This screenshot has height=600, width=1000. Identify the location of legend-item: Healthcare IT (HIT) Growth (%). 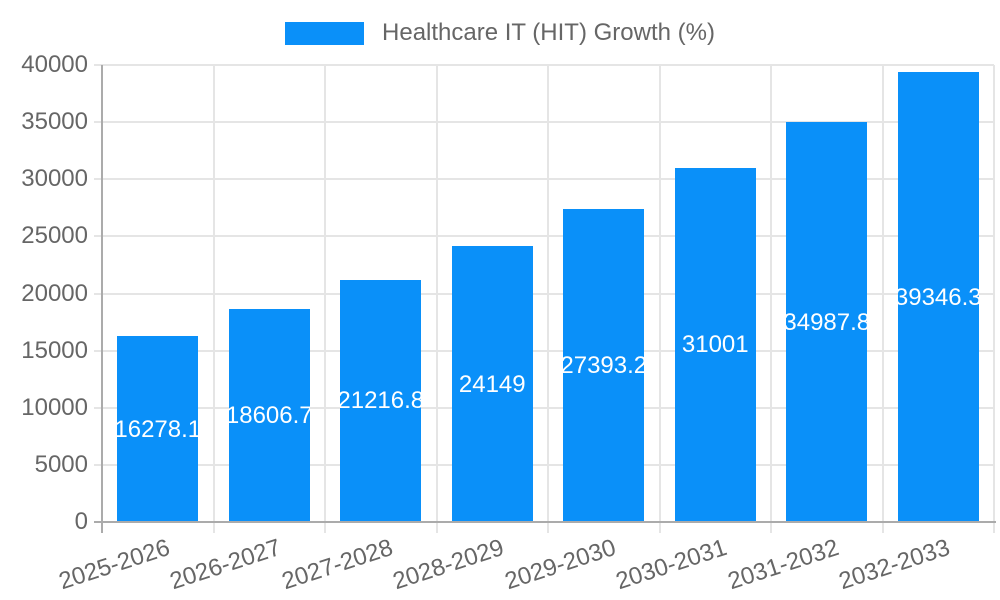
(500, 33).